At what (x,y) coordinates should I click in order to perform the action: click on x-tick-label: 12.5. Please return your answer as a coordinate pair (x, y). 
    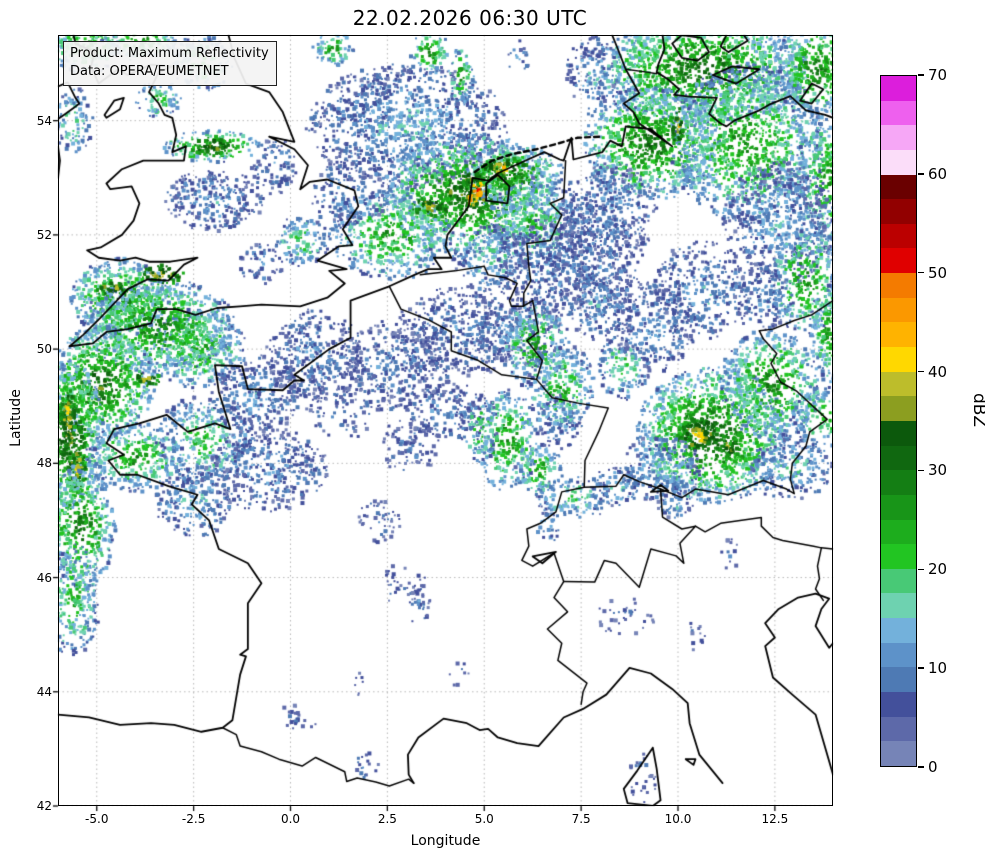
    Looking at the image, I should click on (775, 819).